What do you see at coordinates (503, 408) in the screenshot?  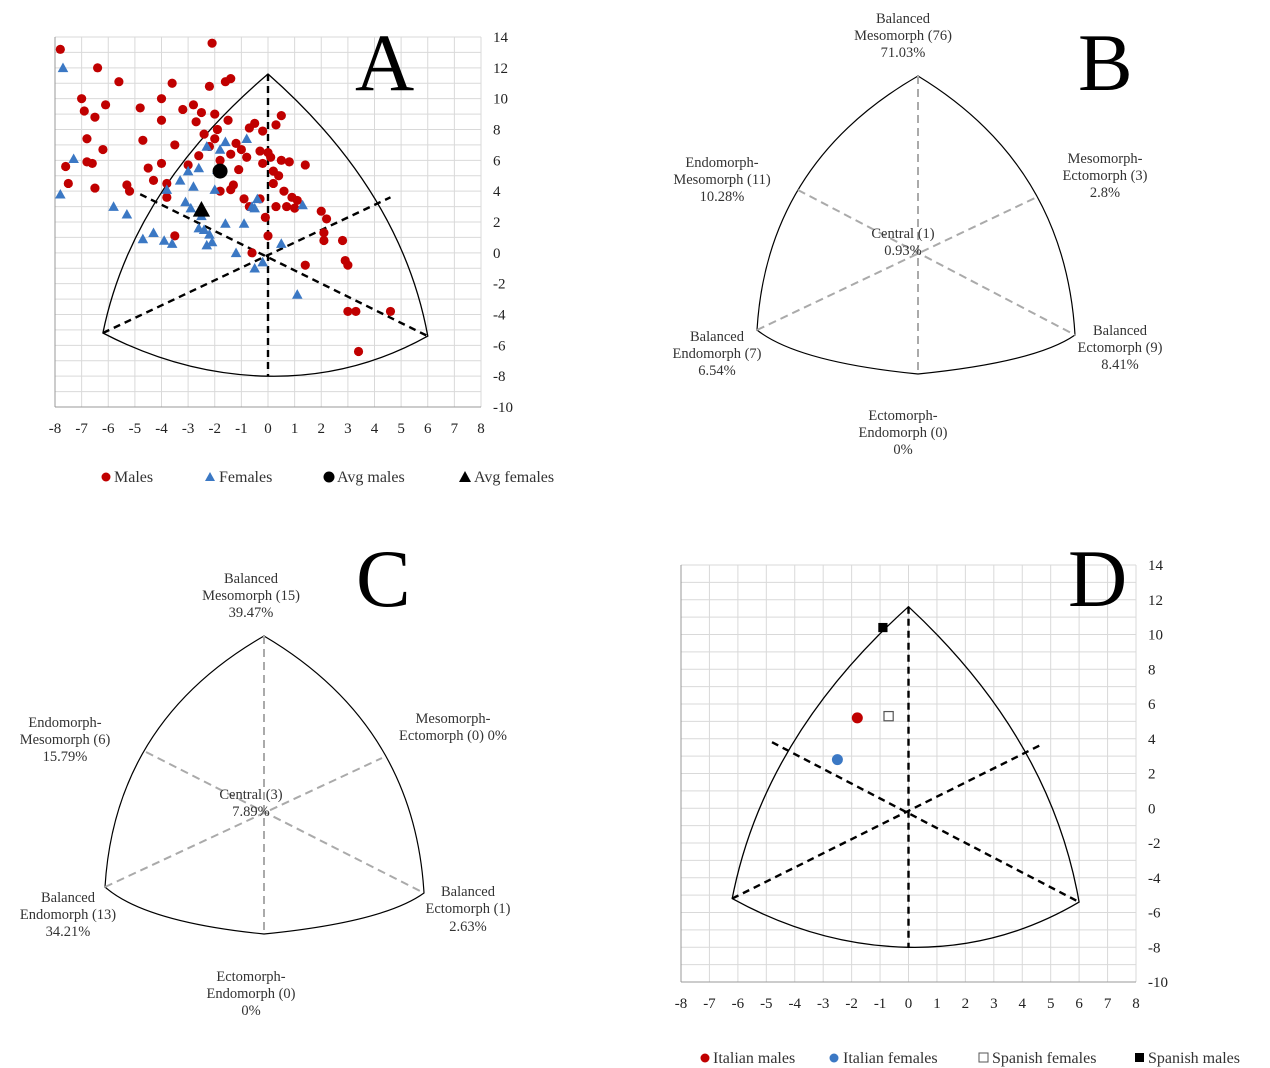 I see `y-tick-label: -10` at bounding box center [503, 408].